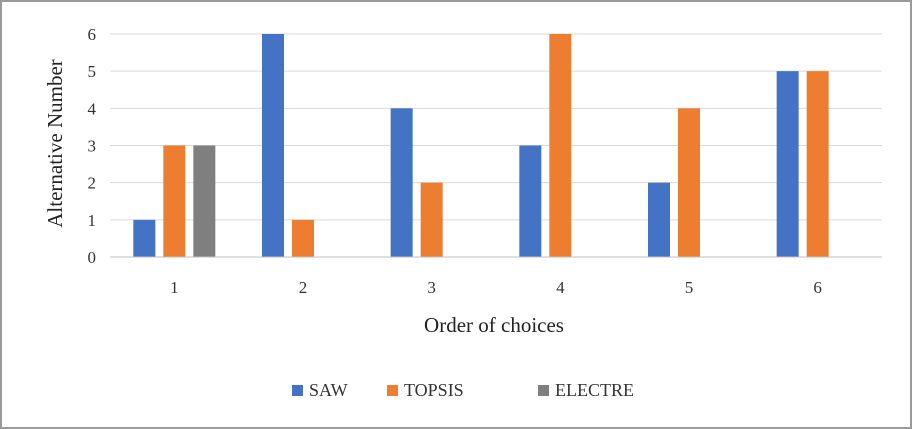 The image size is (912, 429). I want to click on legend-swatch-electre, so click(543, 390).